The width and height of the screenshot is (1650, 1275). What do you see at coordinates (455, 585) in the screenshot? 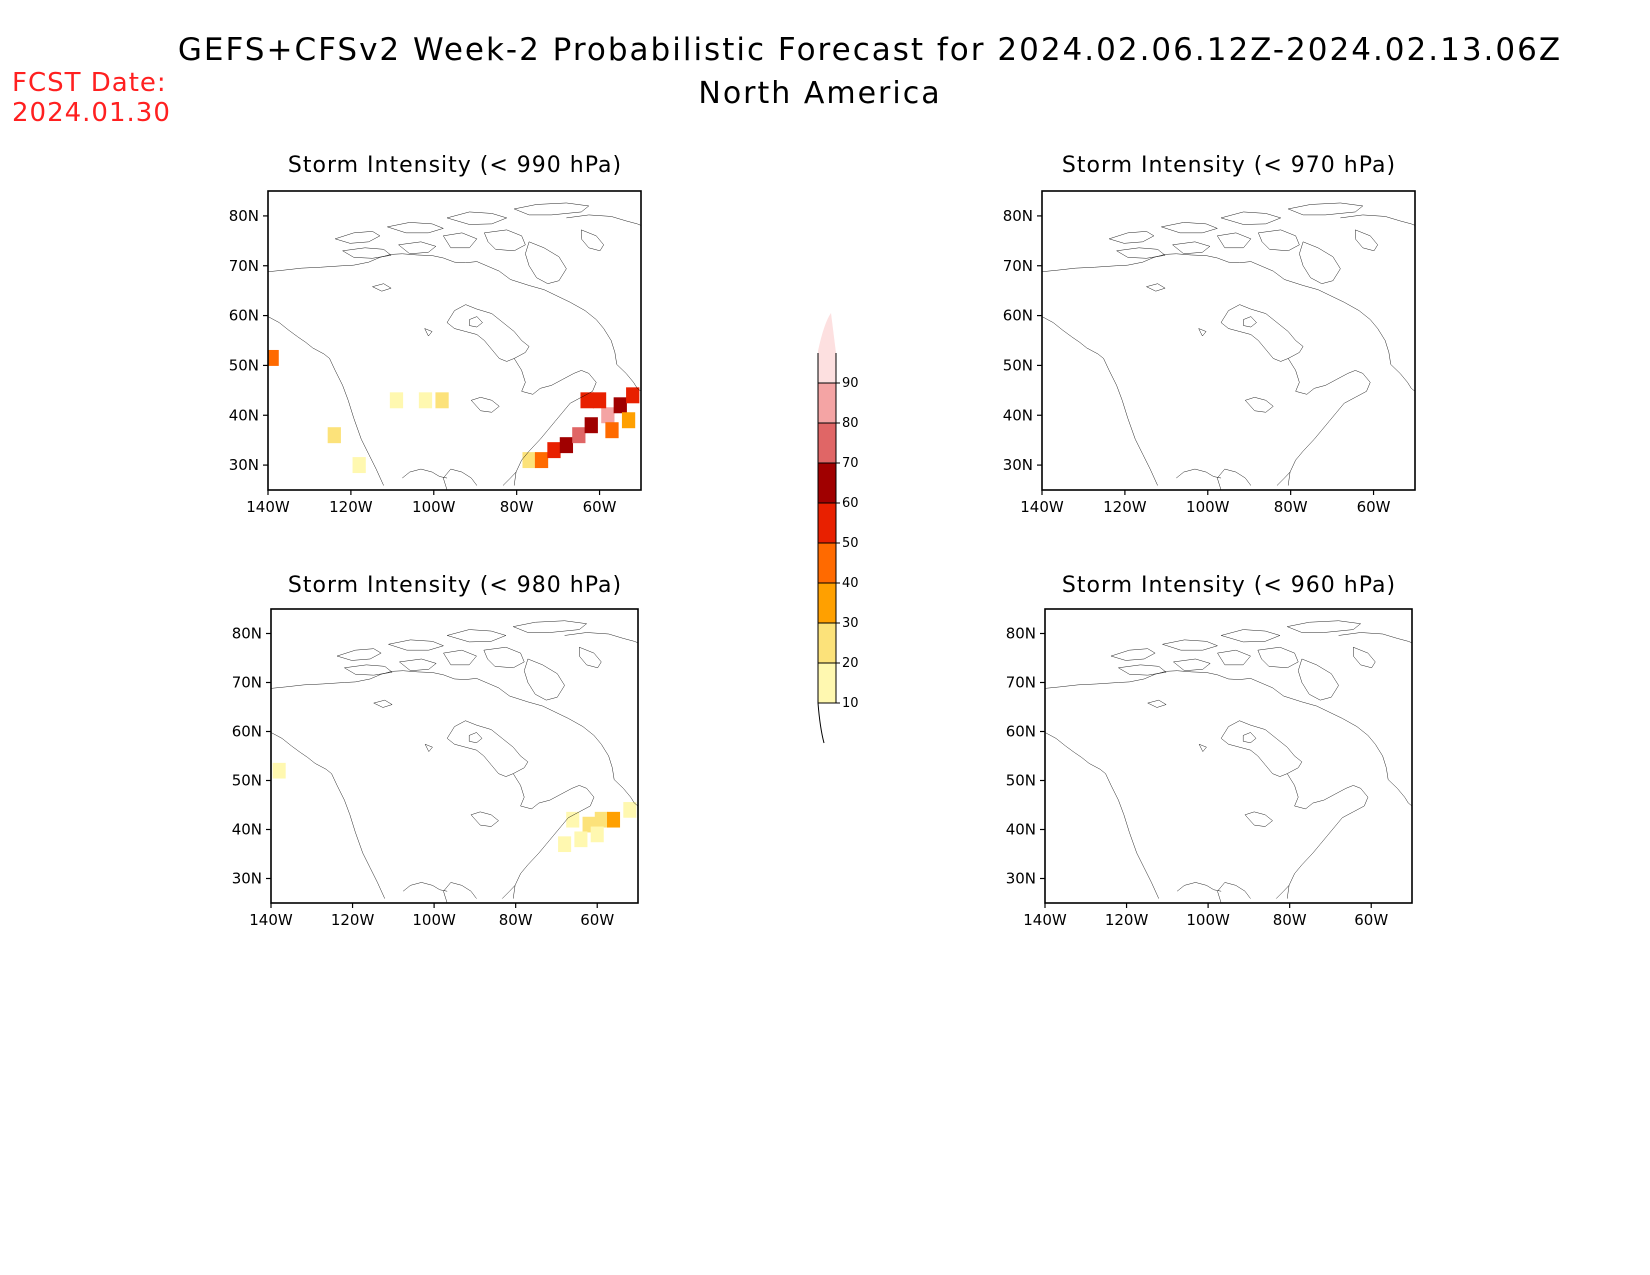
I see `panel-title: Storm Intensity (< 980 hPa)` at bounding box center [455, 585].